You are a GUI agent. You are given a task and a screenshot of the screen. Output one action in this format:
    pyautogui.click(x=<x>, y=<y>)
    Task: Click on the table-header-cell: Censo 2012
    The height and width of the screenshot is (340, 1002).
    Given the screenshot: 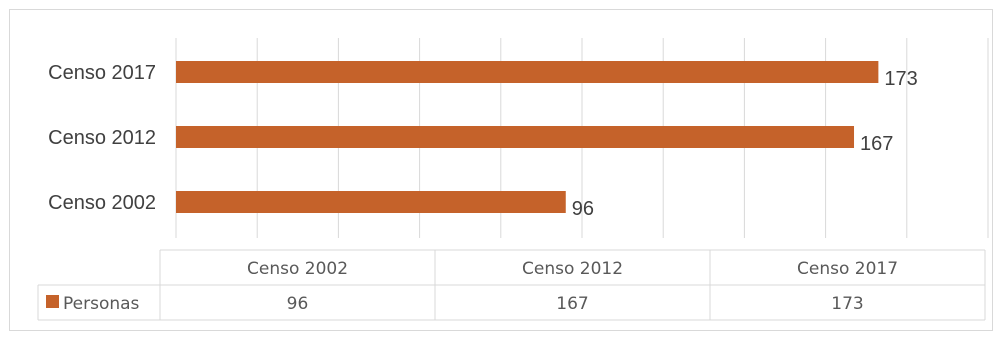 What is the action you would take?
    pyautogui.click(x=572, y=269)
    